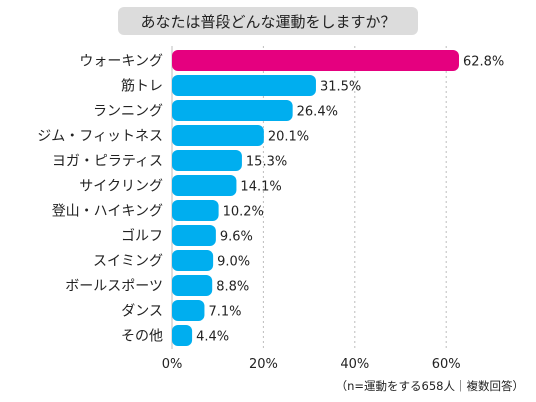  I want to click on value-label: 7.1%, so click(224, 312).